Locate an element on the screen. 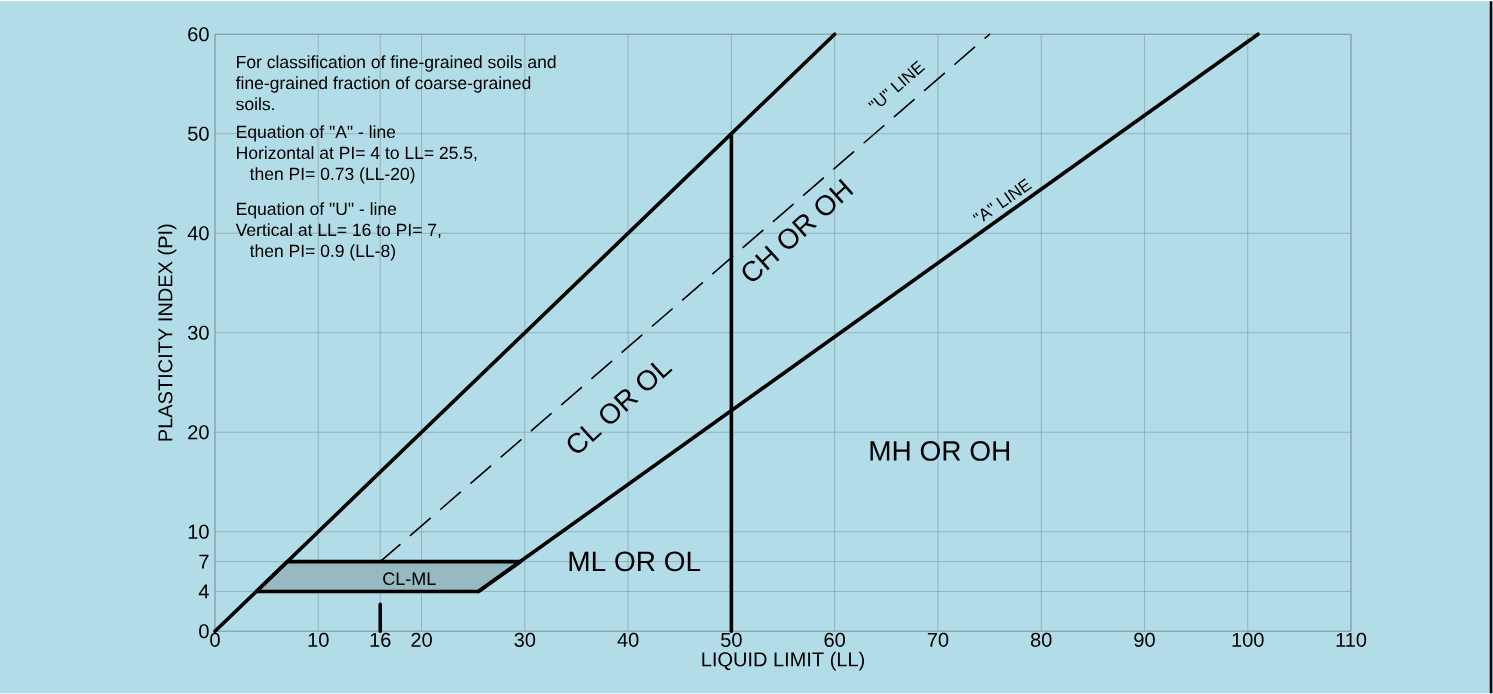 The height and width of the screenshot is (694, 1493). y-tick-label: 50 is located at coordinates (198, 133).